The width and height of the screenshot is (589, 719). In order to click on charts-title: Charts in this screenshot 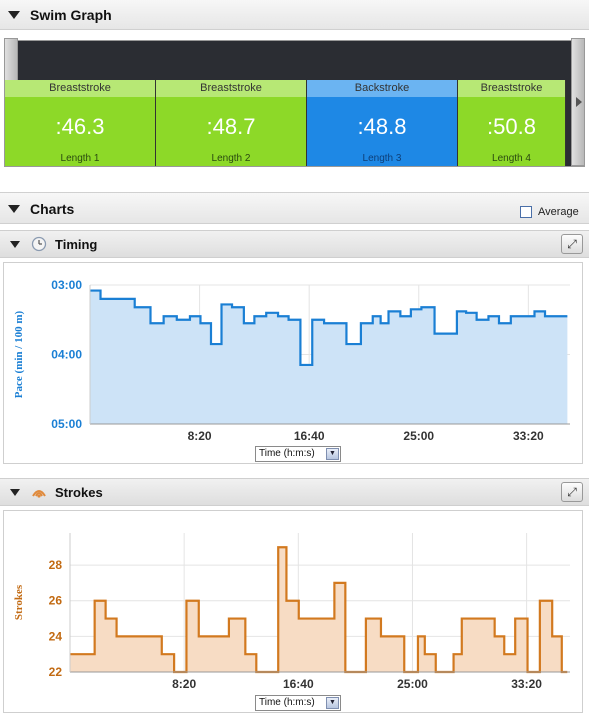, I will do `click(52, 209)`.